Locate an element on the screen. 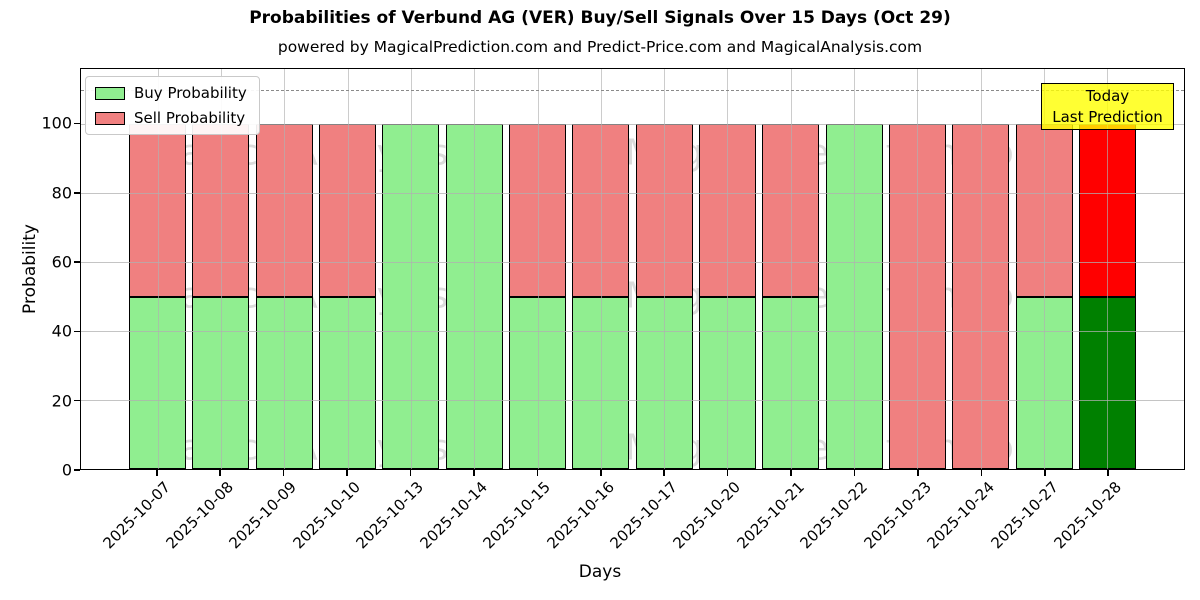 This screenshot has height=600, width=1200. y-tick-label: 100 is located at coordinates (56, 123).